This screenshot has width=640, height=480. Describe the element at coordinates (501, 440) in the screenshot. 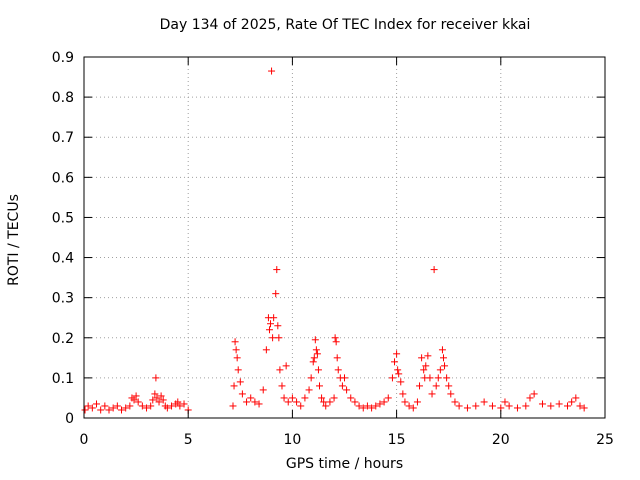

I see `x-tick-label: 20` at that location.